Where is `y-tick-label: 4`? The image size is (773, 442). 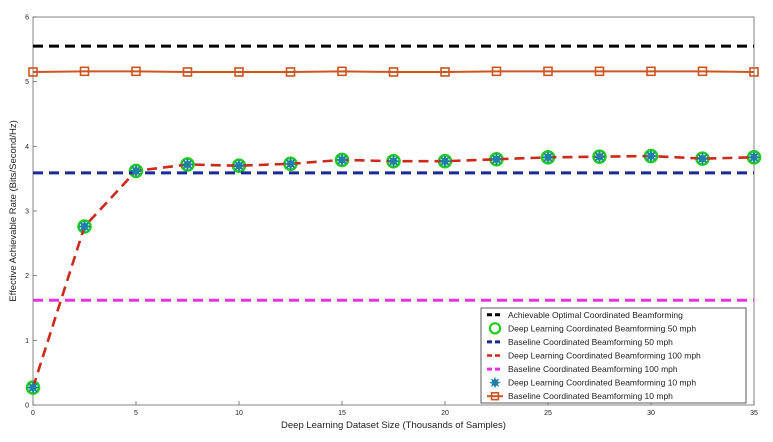
y-tick-label: 4 is located at coordinates (27, 147).